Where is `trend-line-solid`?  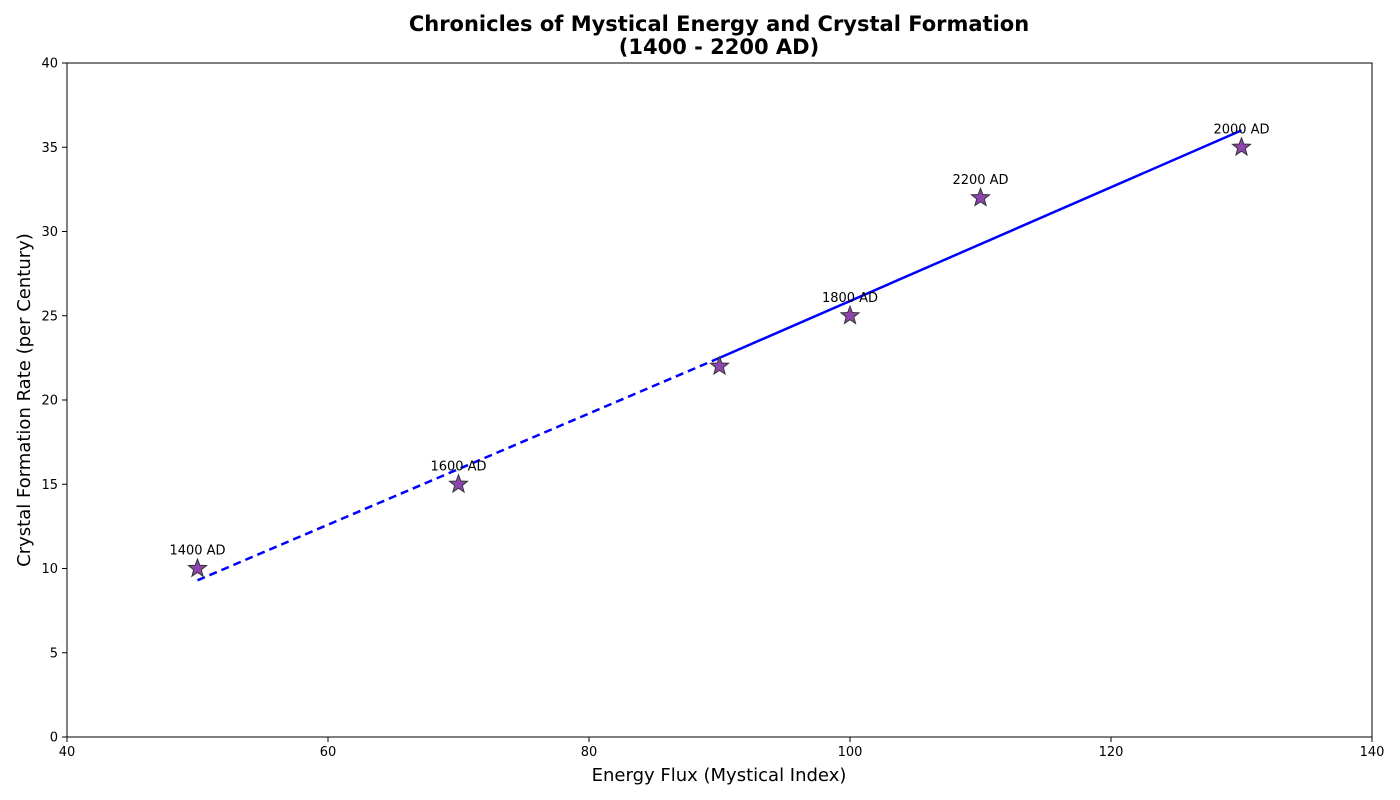 trend-line-solid is located at coordinates (980, 244).